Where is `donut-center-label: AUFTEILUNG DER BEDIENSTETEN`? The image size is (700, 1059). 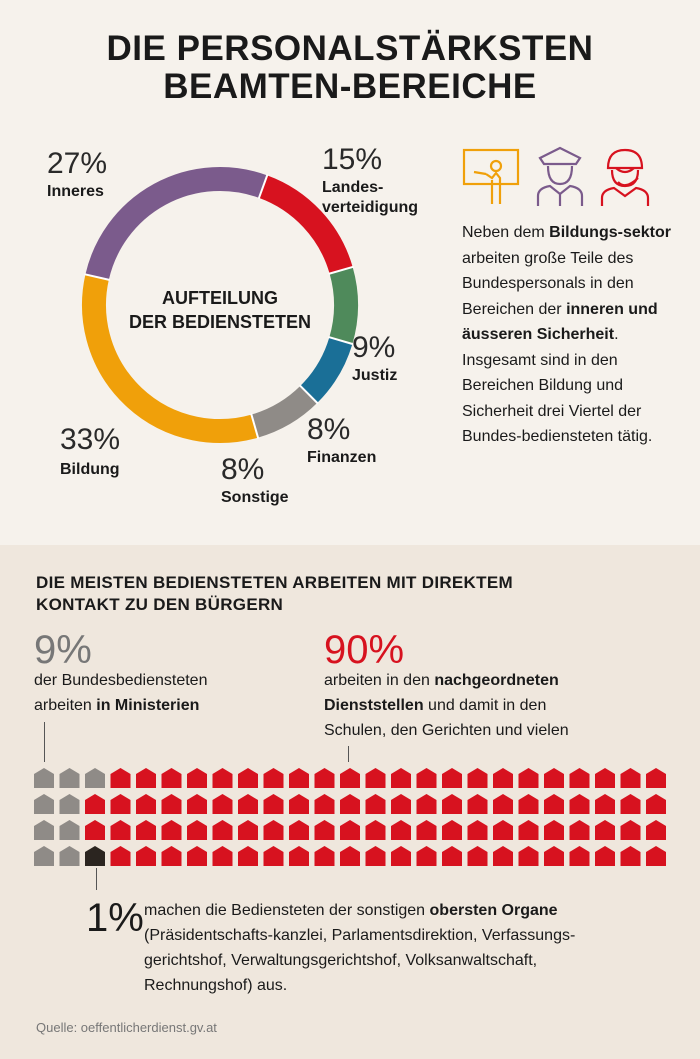
donut-center-label: AUFTEILUNG DER BEDIENSTETEN is located at coordinates (220, 310).